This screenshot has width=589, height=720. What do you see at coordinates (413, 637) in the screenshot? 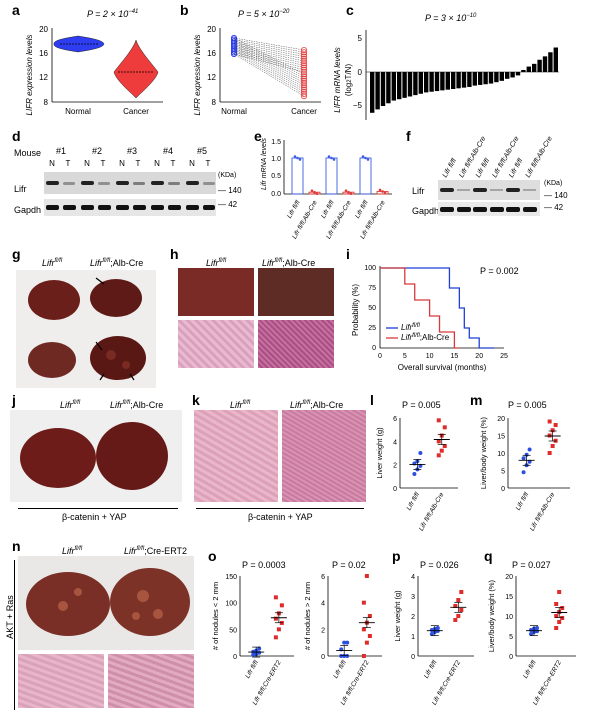
I see `ytick: 1` at bounding box center [413, 637].